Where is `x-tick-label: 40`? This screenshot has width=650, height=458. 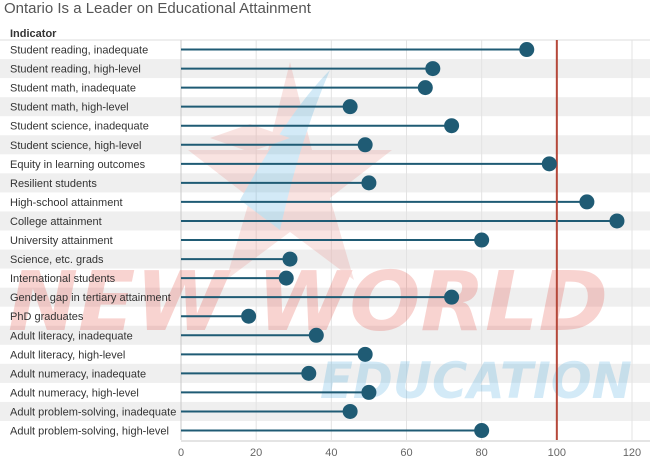 x-tick-label: 40 is located at coordinates (331, 452).